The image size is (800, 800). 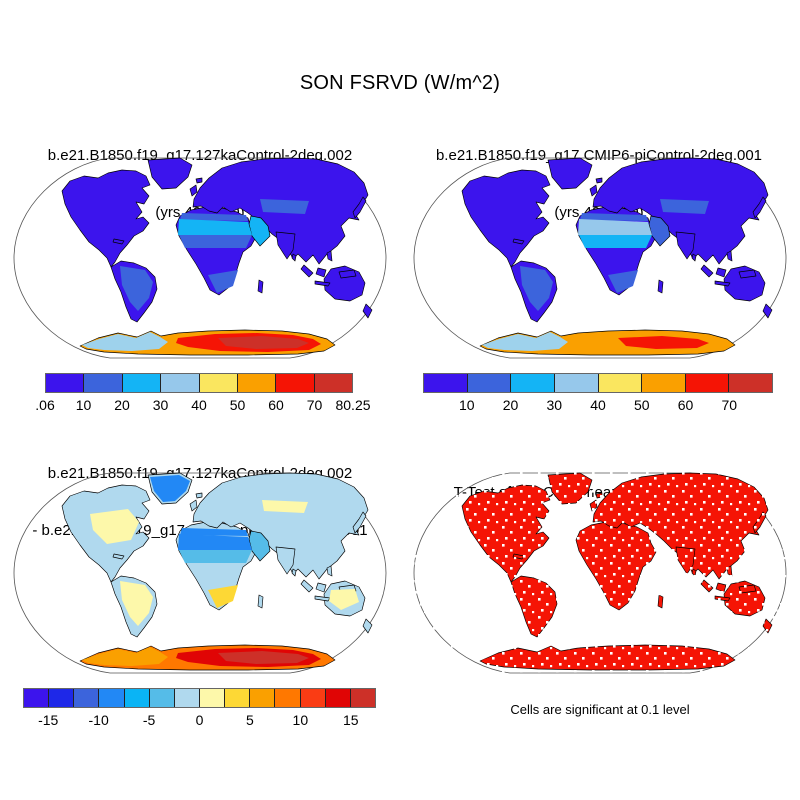 I want to click on colorbar-case2: 10 20 30 40 50 60 70, so click(x=598, y=393).